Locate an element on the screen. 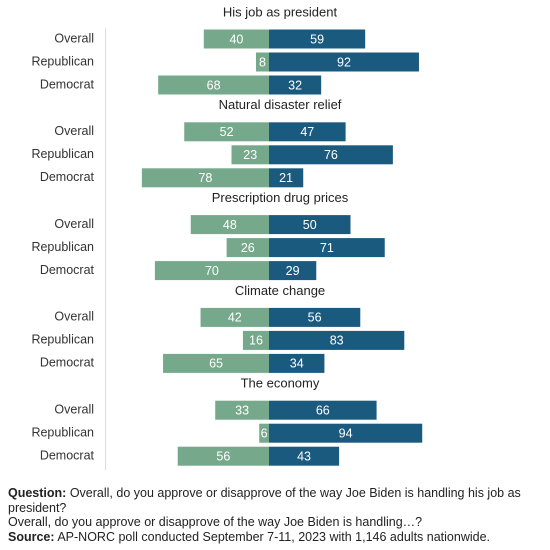 This screenshot has height=550, width=550. panel-title: Climate change is located at coordinates (280, 290).